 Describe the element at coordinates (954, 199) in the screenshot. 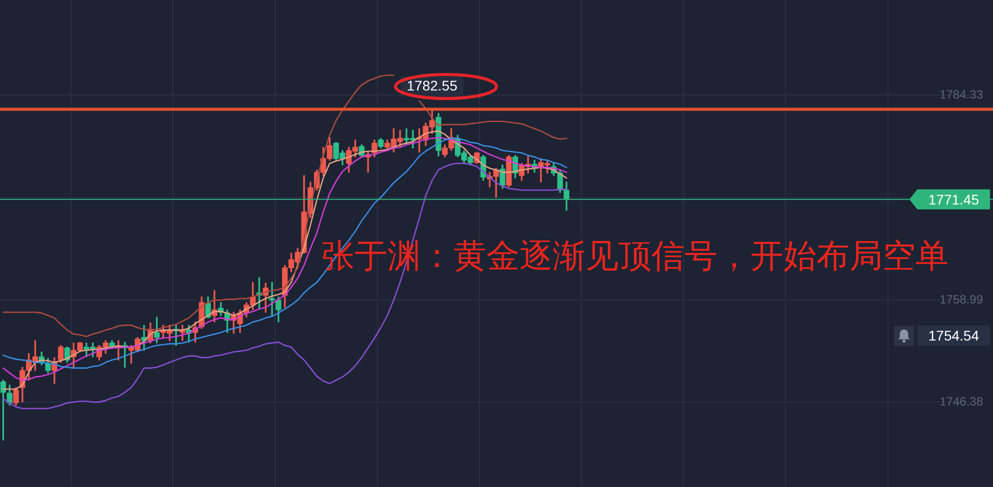

I see `ref-line-label: 1771.45` at that location.